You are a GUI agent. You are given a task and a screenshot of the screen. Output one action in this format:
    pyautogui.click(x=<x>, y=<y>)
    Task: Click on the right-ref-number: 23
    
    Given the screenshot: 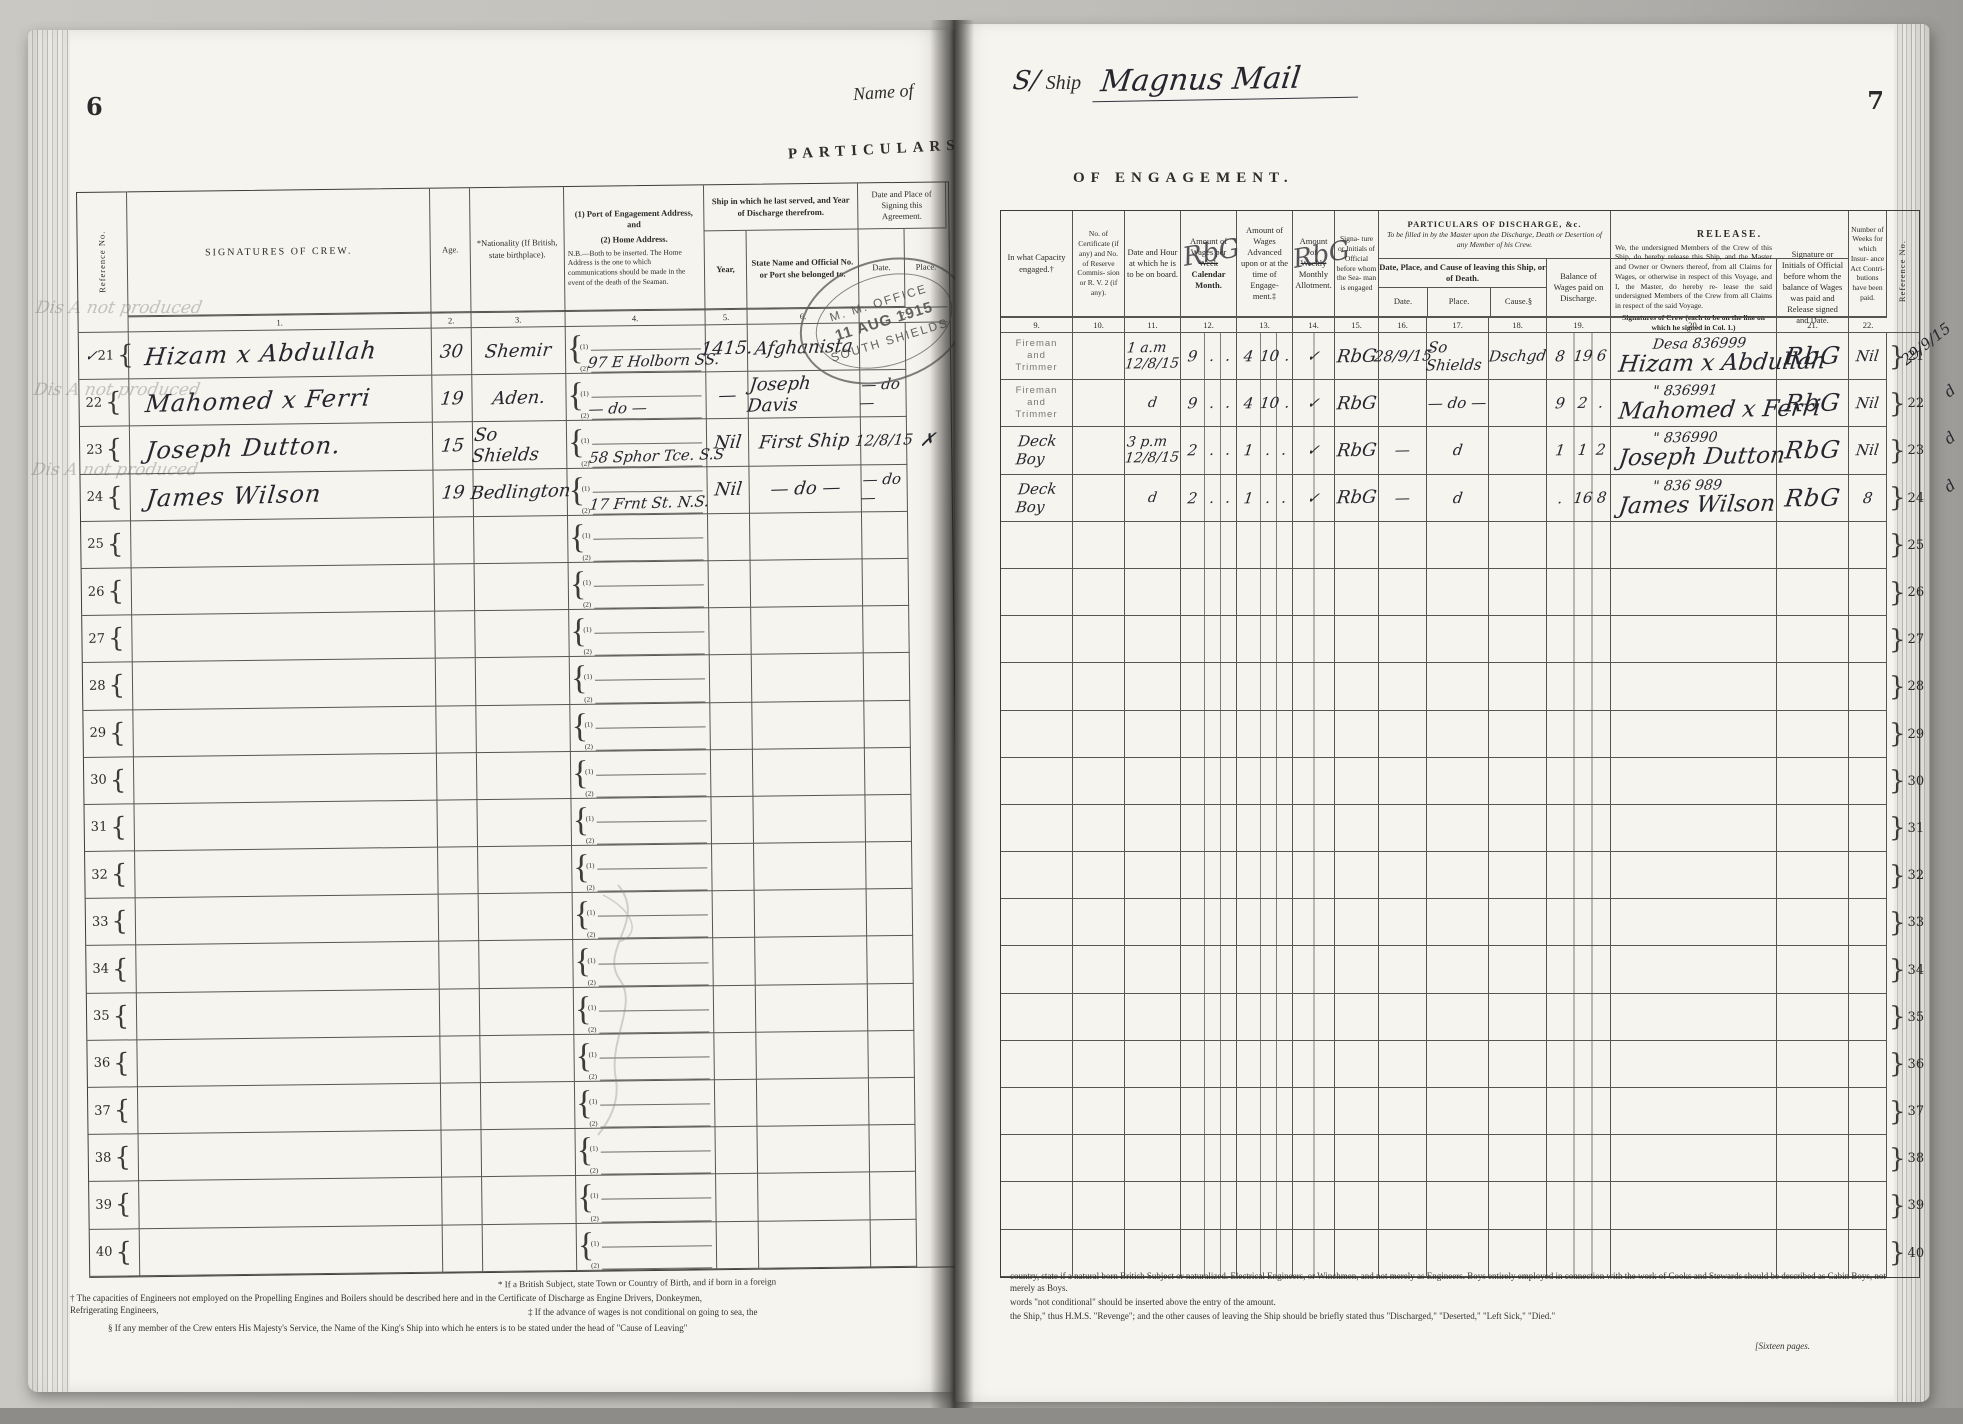 What is the action you would take?
    pyautogui.click(x=1916, y=451)
    